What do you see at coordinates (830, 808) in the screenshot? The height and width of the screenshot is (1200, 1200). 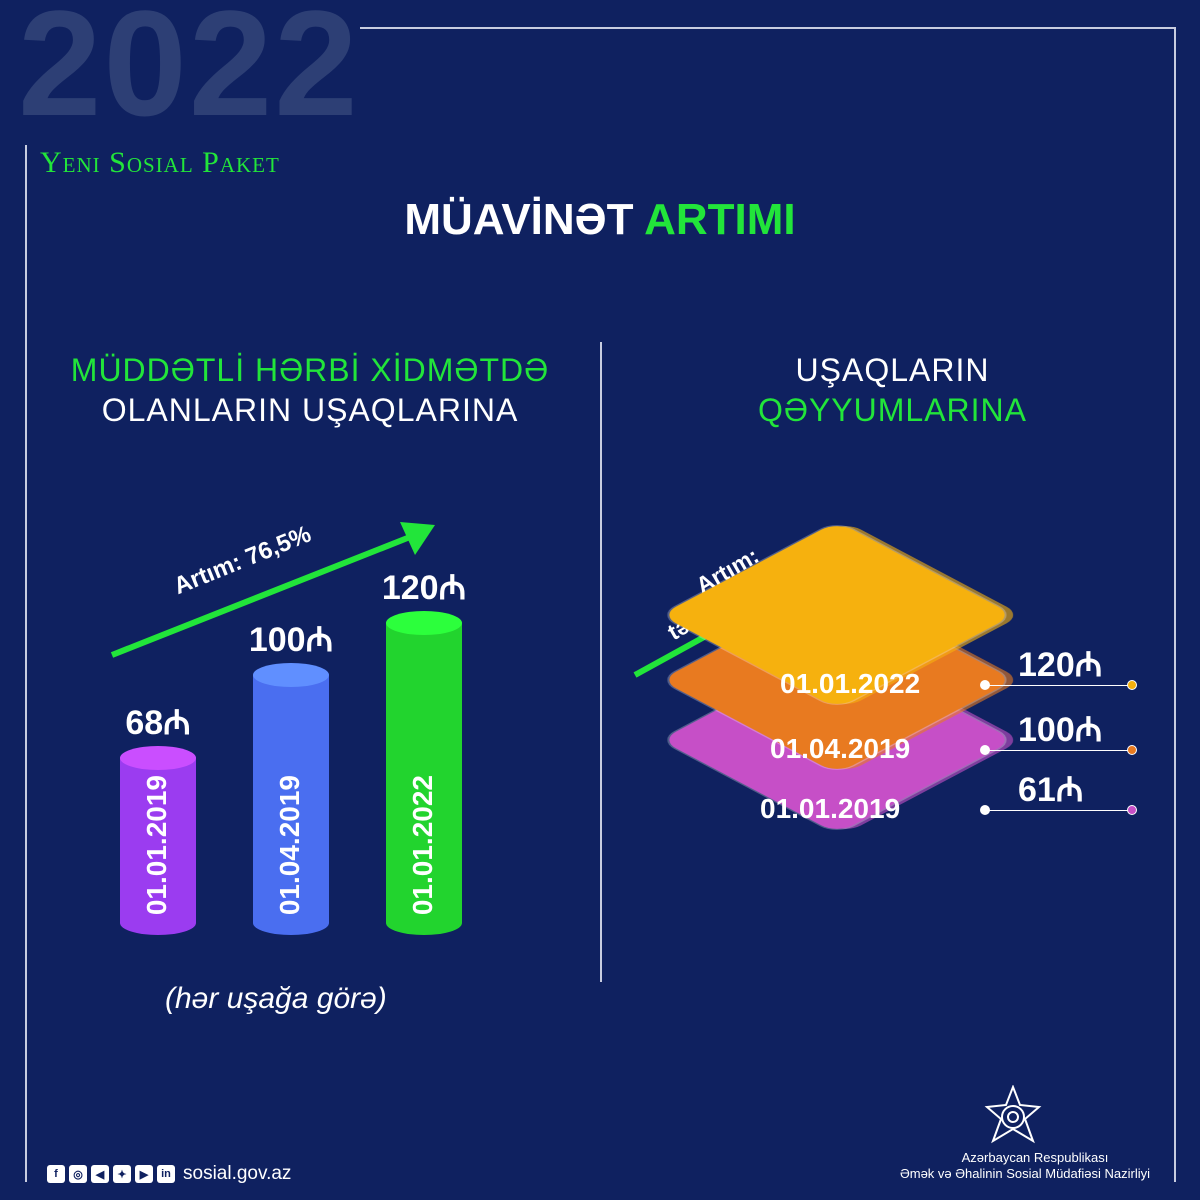 I see `layer-date: 01.01.2019` at bounding box center [830, 808].